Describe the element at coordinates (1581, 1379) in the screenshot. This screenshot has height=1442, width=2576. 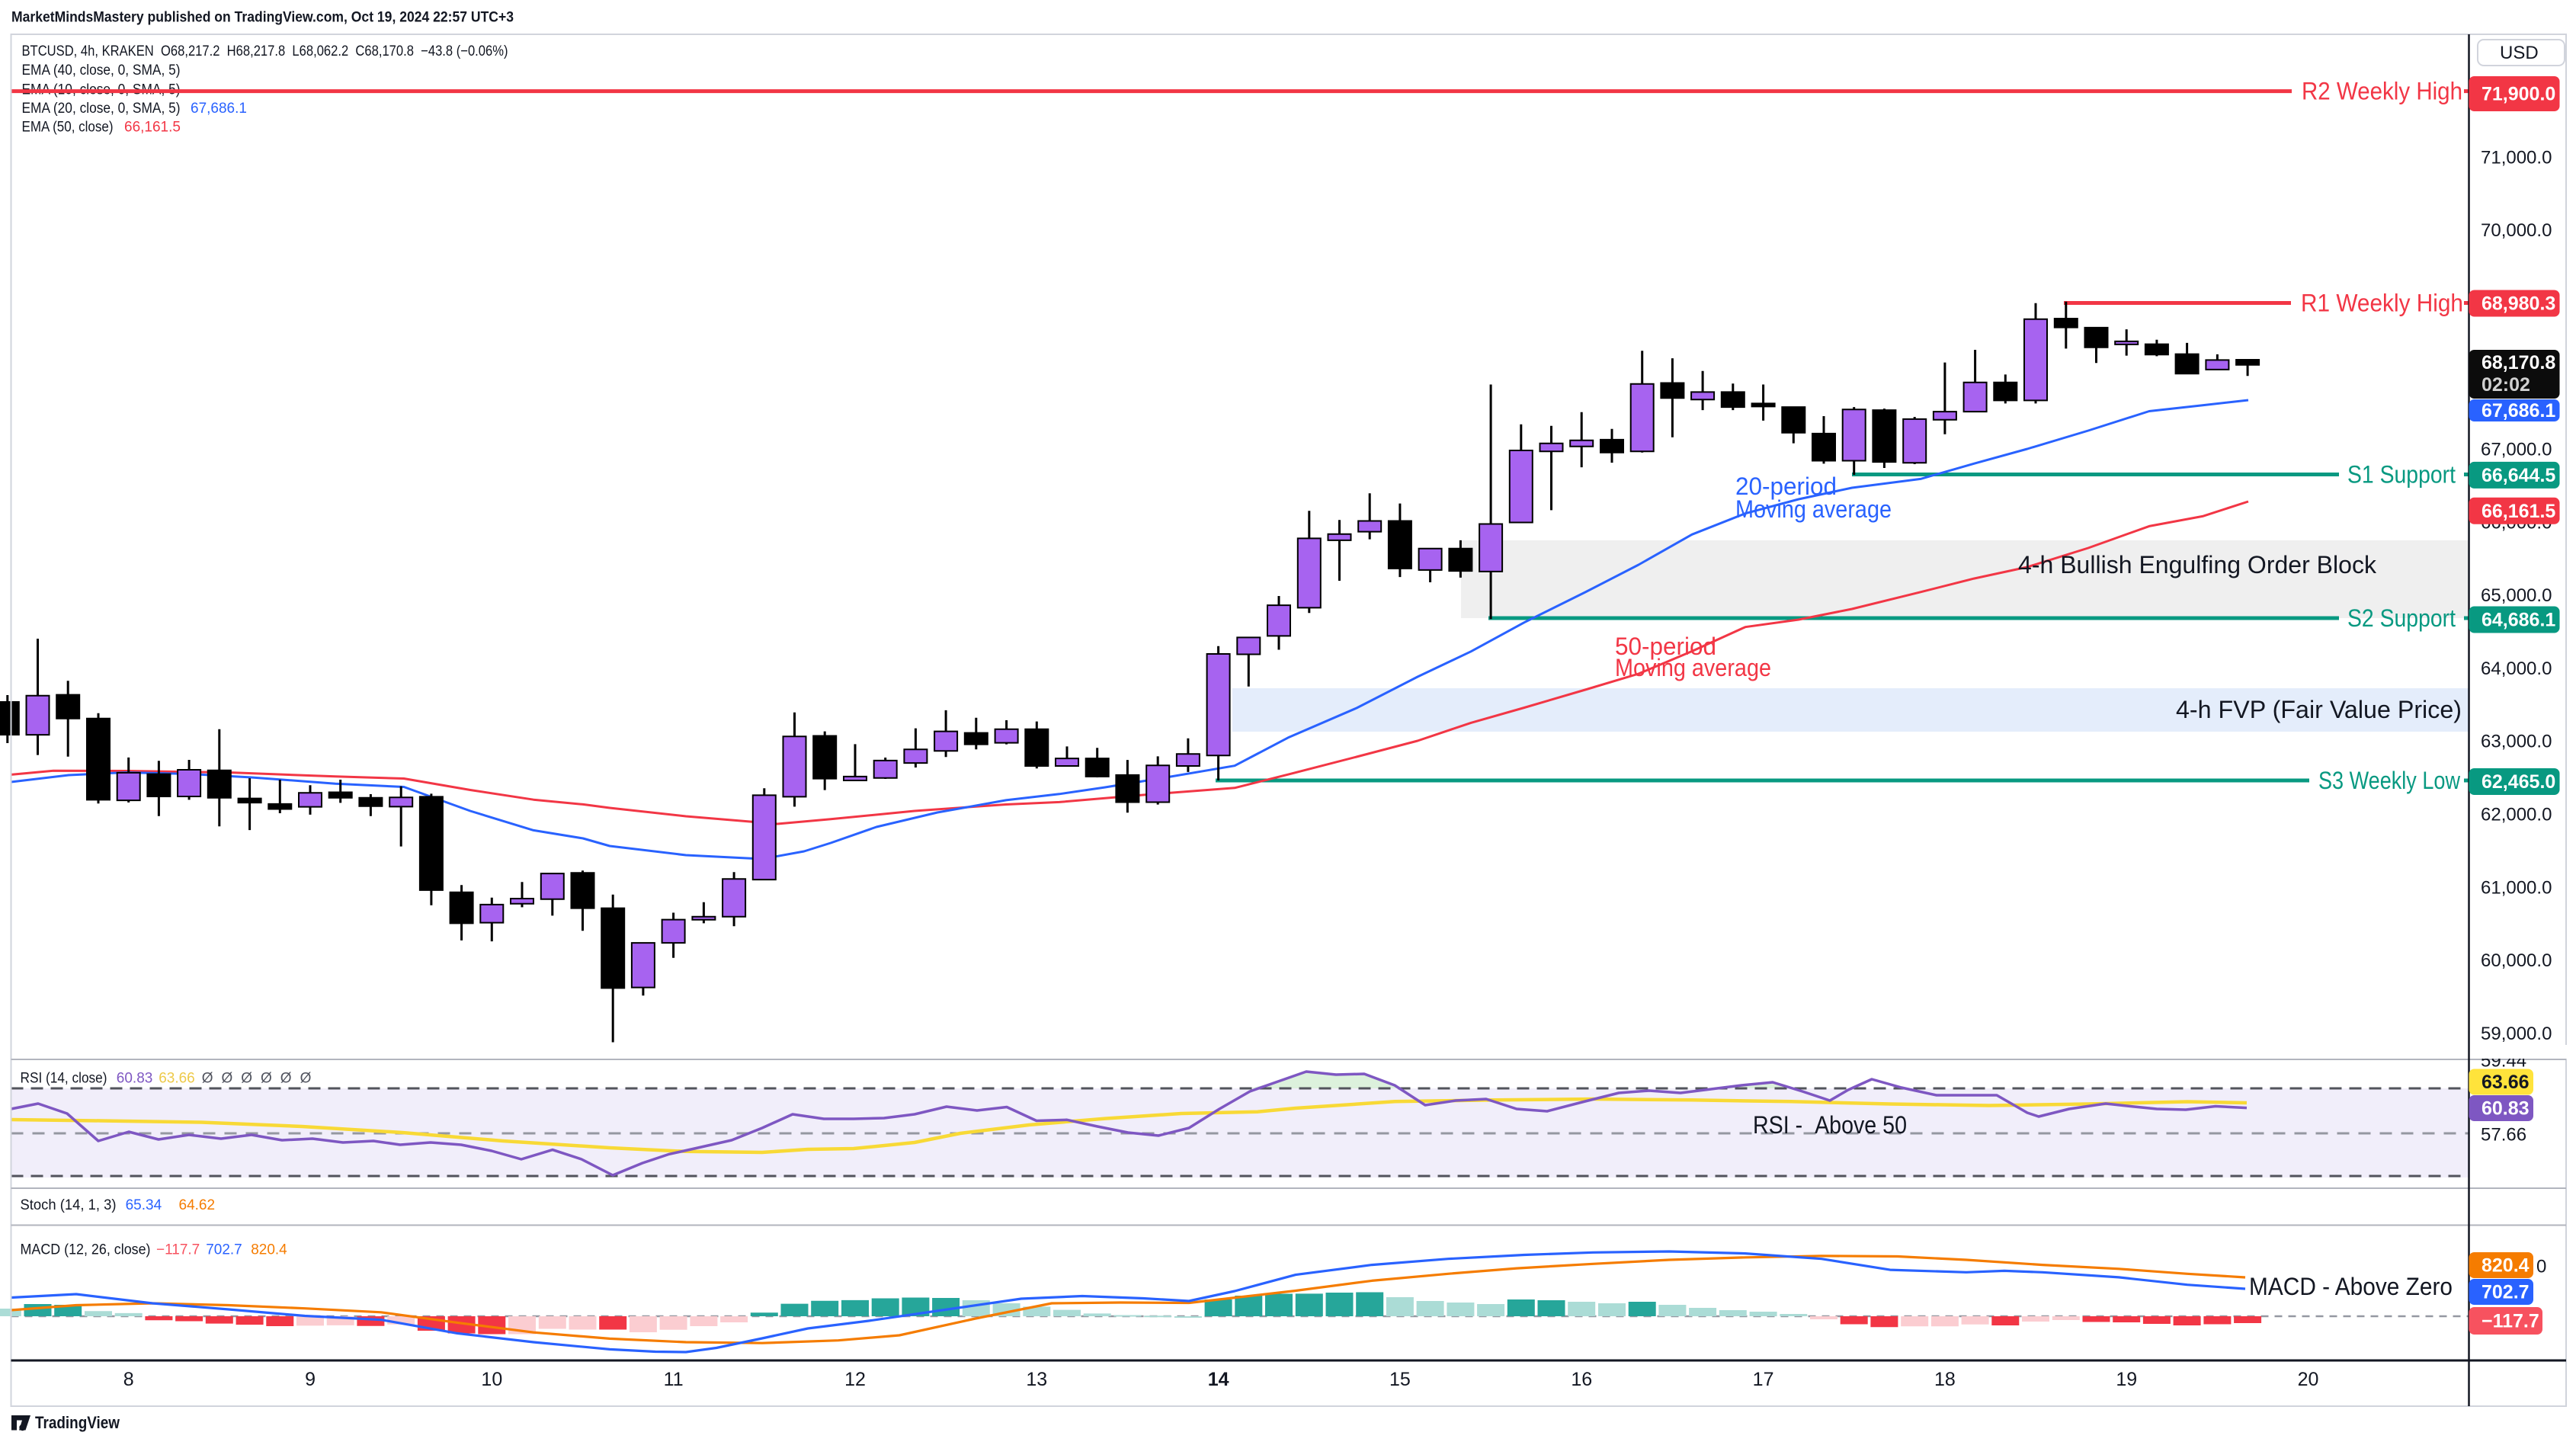
I see `svg-text: 16` at that location.